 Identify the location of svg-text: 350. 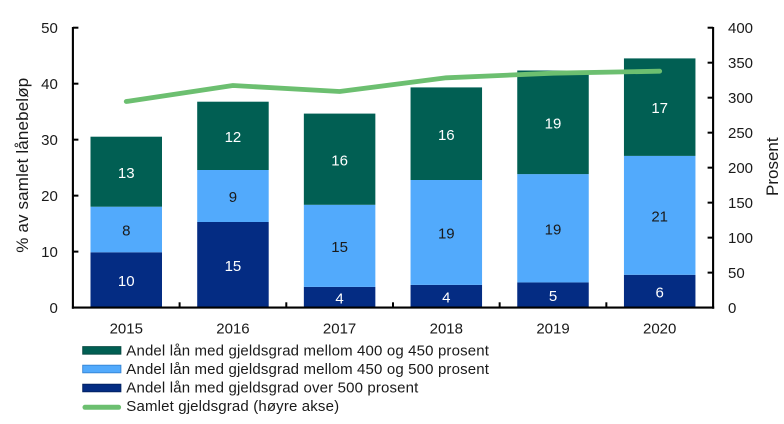
(740, 63).